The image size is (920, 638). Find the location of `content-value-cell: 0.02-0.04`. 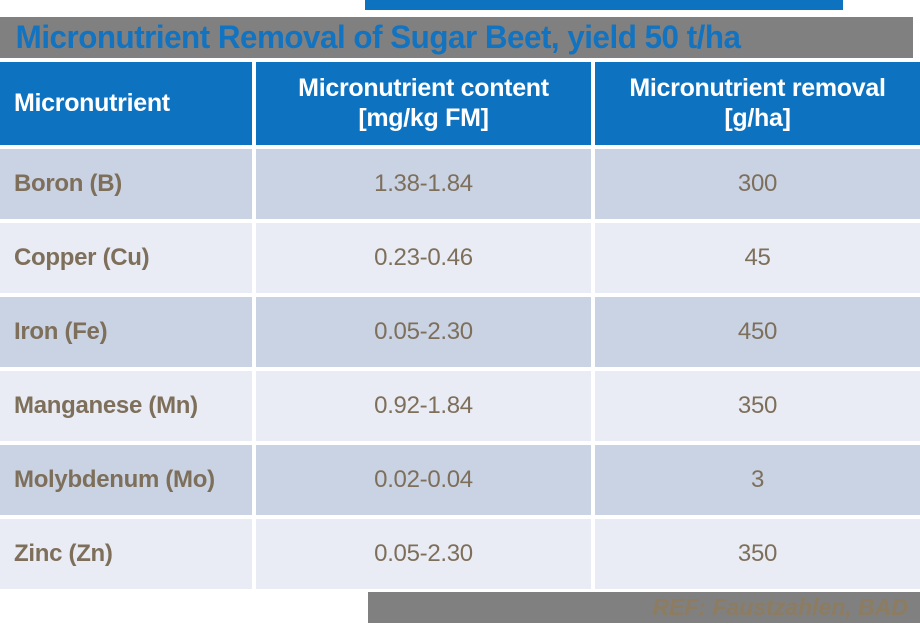

content-value-cell: 0.02-0.04 is located at coordinates (423, 480).